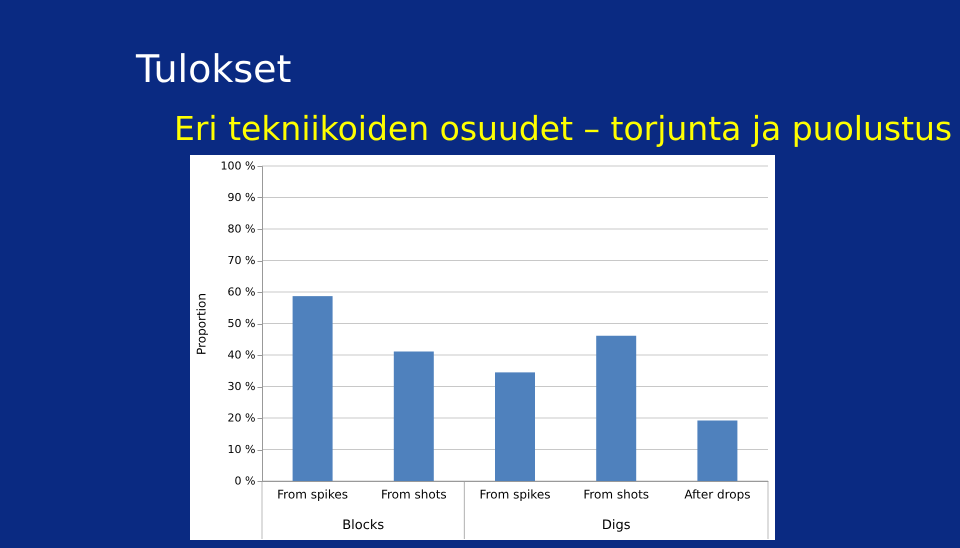 This screenshot has height=548, width=960. Describe the element at coordinates (717, 495) in the screenshot. I see `x-tick-label: After drops` at that location.